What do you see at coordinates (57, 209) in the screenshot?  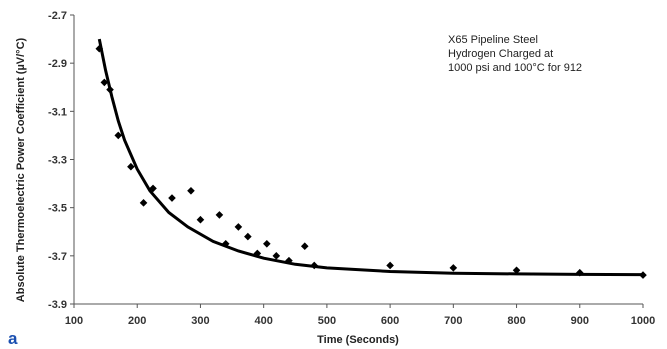 I see `y-tick-label: -3.5` at bounding box center [57, 209].